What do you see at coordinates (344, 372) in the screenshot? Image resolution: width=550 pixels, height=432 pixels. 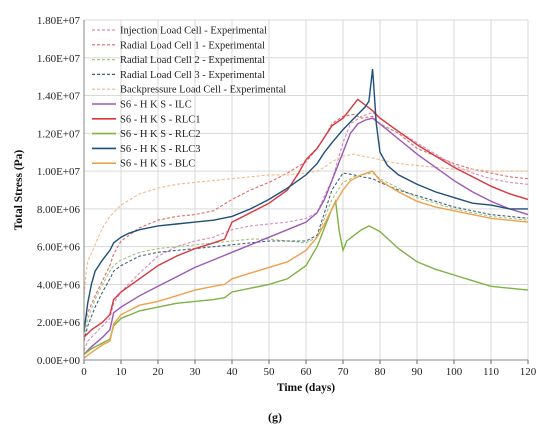 I see `x-tick-label: 70` at bounding box center [344, 372].